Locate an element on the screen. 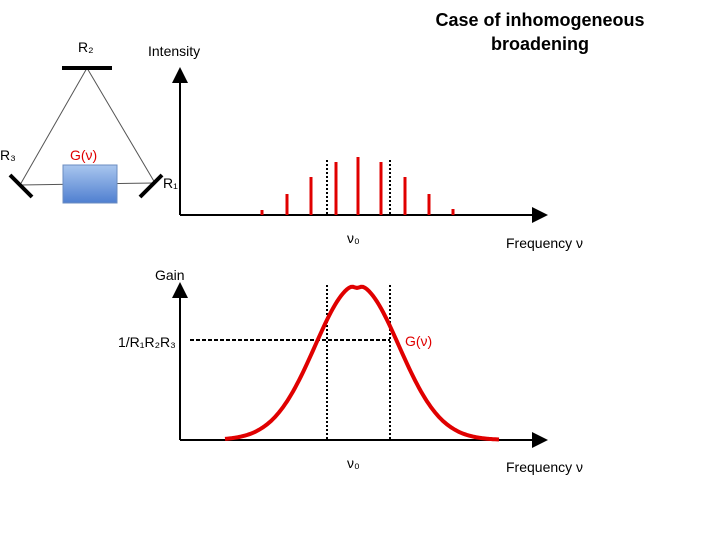 The width and height of the screenshot is (720, 540). title-line: Case of inhomogeneous is located at coordinates (539, 20).